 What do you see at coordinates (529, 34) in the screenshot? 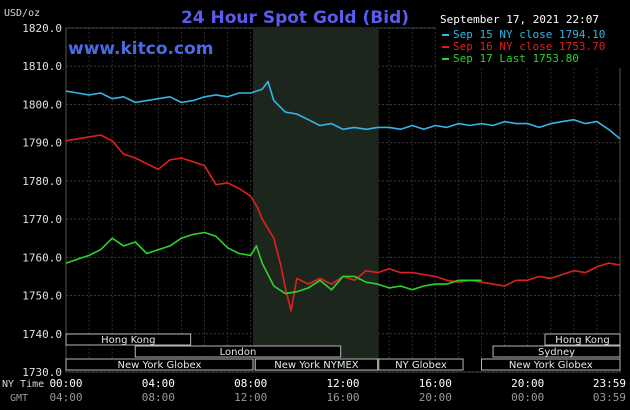
I see `legend-entry: Sep 15 NY close 1794.10` at bounding box center [529, 34].